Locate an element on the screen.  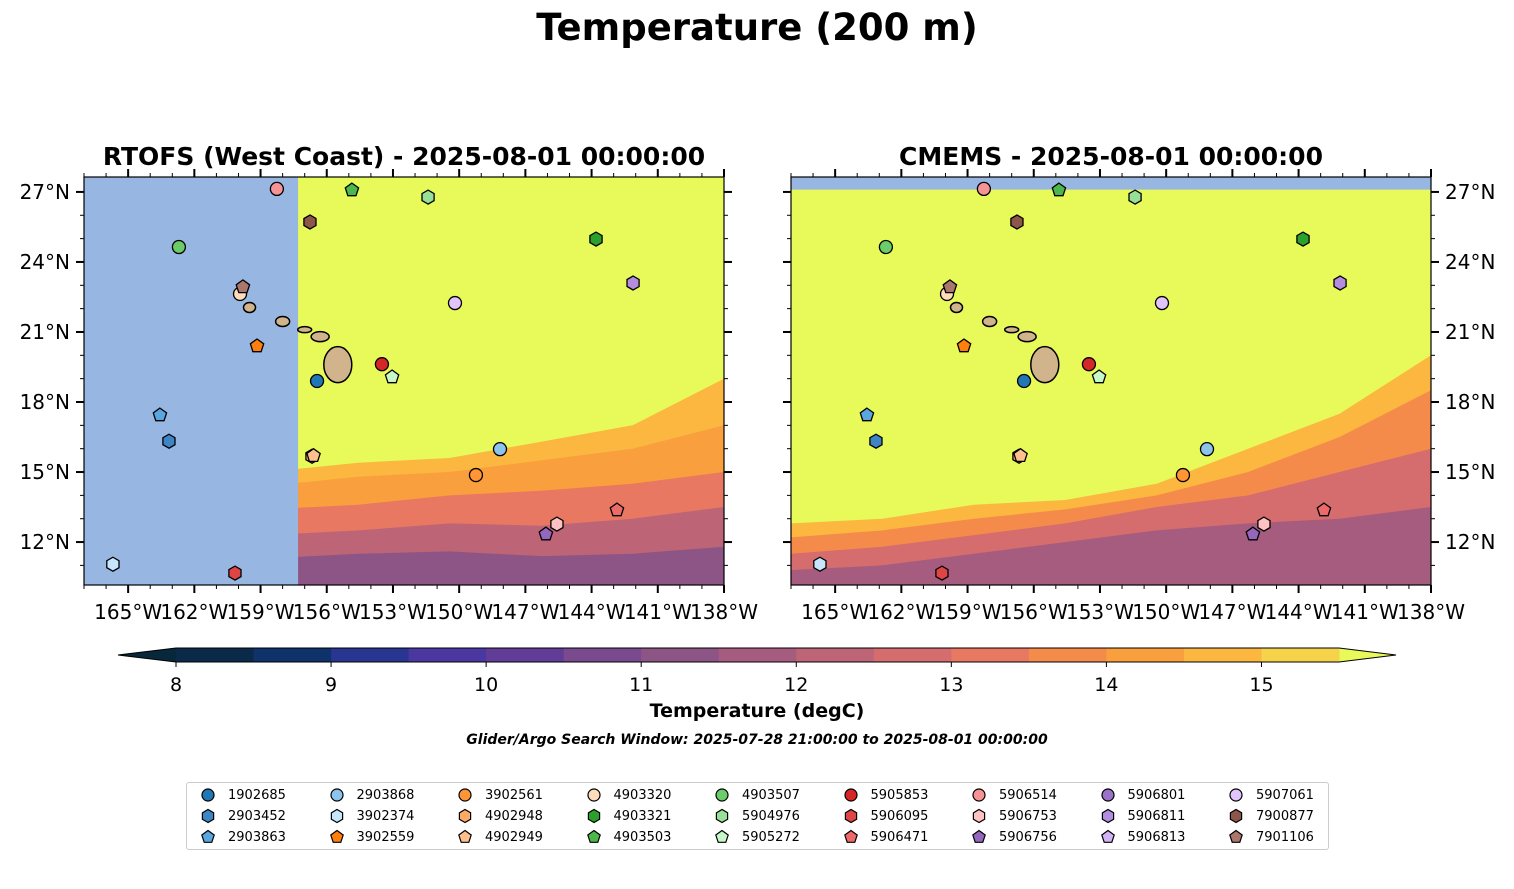
legend-item-7901106: 7901106 is located at coordinates (1271, 837).